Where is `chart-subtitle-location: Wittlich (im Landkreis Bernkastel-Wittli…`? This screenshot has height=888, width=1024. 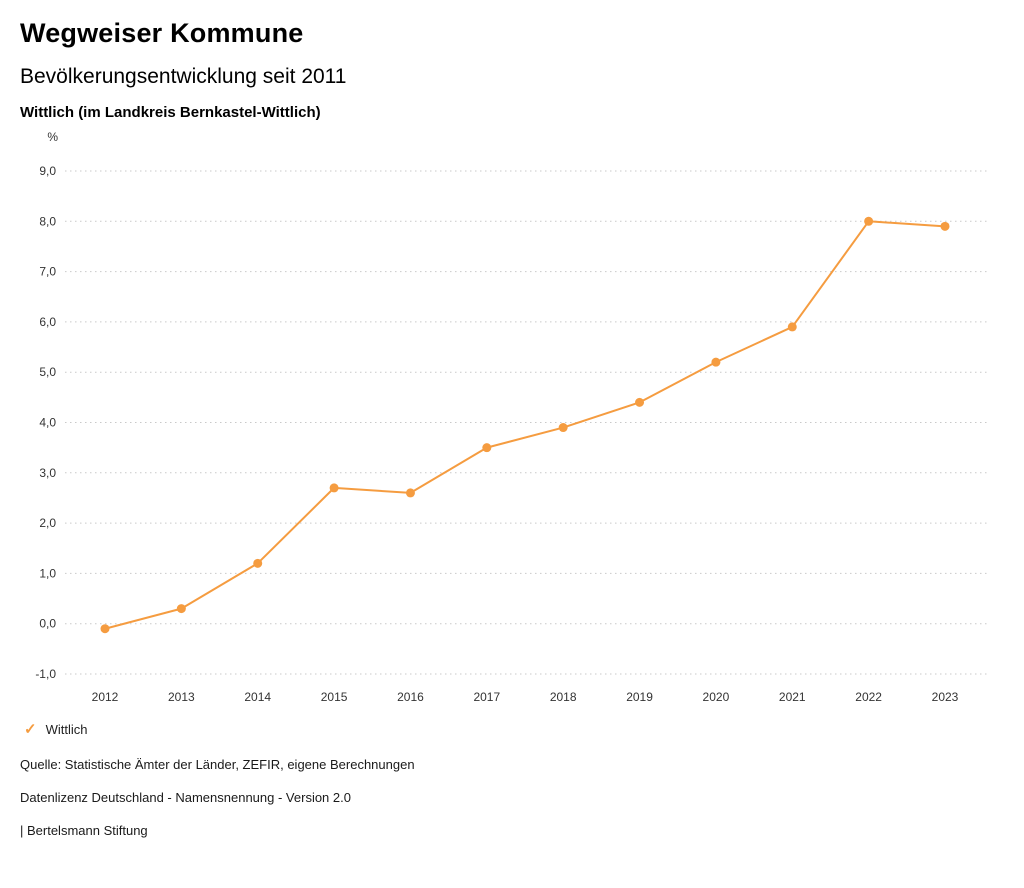 chart-subtitle-location: Wittlich (im Landkreis Bernkastel-Wittli… is located at coordinates (170, 112).